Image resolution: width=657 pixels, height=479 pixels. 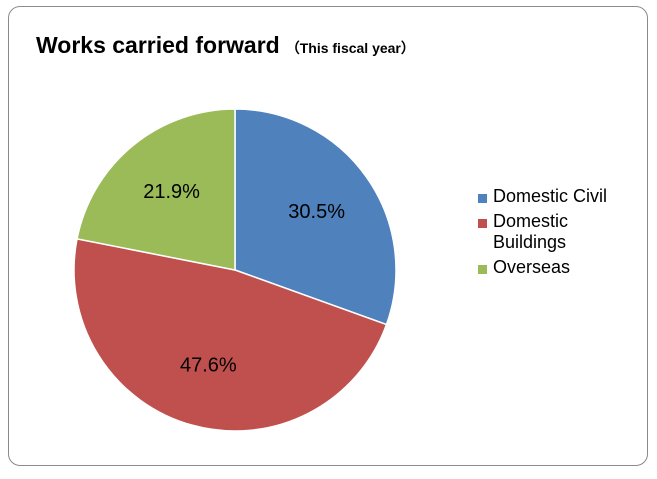 I want to click on chart-title: Works carried forward （This fiscal year）, so click(x=225, y=45).